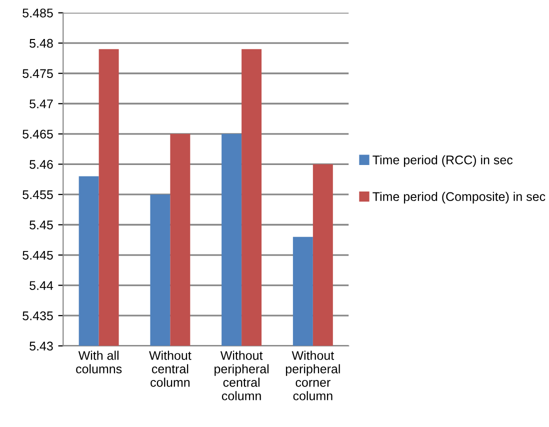 The width and height of the screenshot is (549, 427). What do you see at coordinates (37, 73) in the screenshot?
I see `y-tick-label: 5.475` at bounding box center [37, 73].